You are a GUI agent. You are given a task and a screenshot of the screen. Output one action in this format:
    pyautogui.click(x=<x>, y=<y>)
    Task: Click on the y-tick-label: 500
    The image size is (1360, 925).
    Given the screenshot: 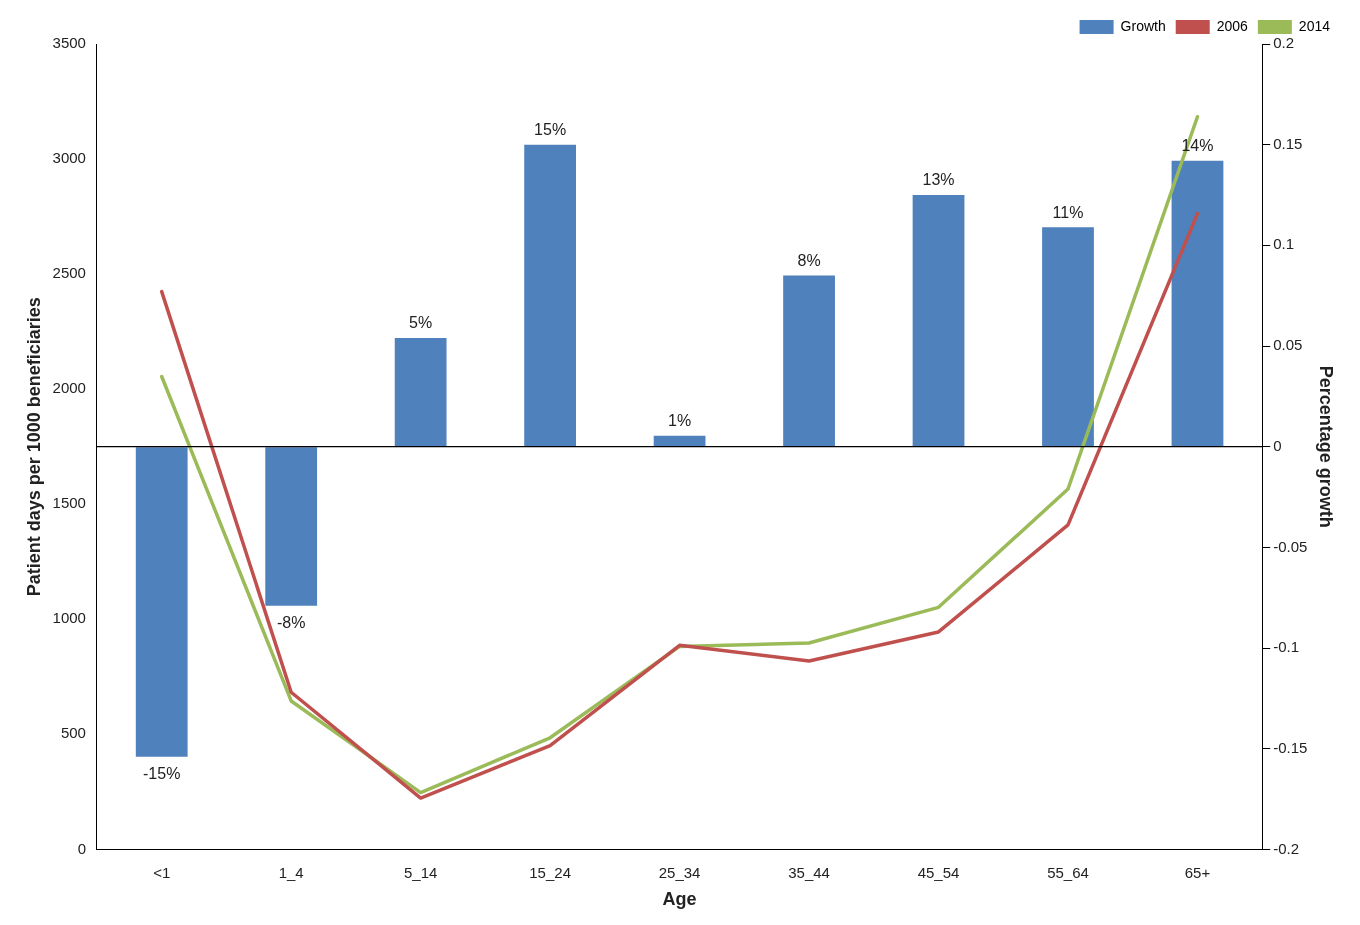 What is the action you would take?
    pyautogui.click(x=73, y=733)
    